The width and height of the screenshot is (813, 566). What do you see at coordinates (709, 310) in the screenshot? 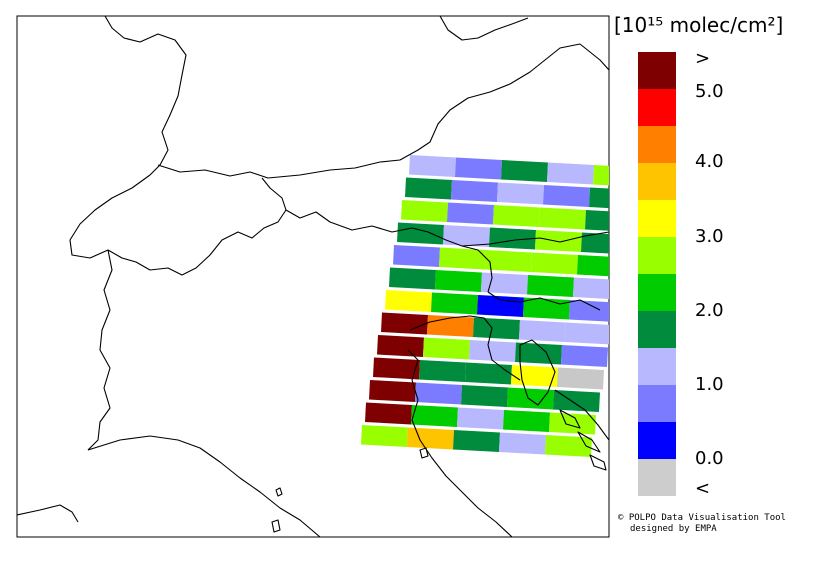
I see `legend-tick-label: 2.0` at bounding box center [709, 310].